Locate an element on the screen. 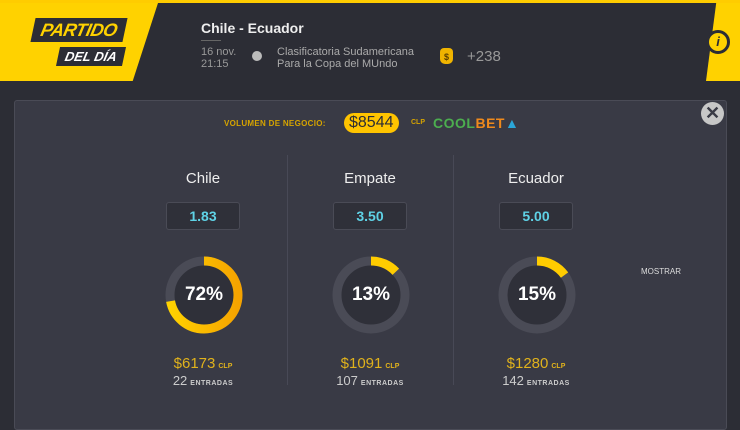 This screenshot has width=740, height=430. volume-currency: CLP is located at coordinates (418, 122).